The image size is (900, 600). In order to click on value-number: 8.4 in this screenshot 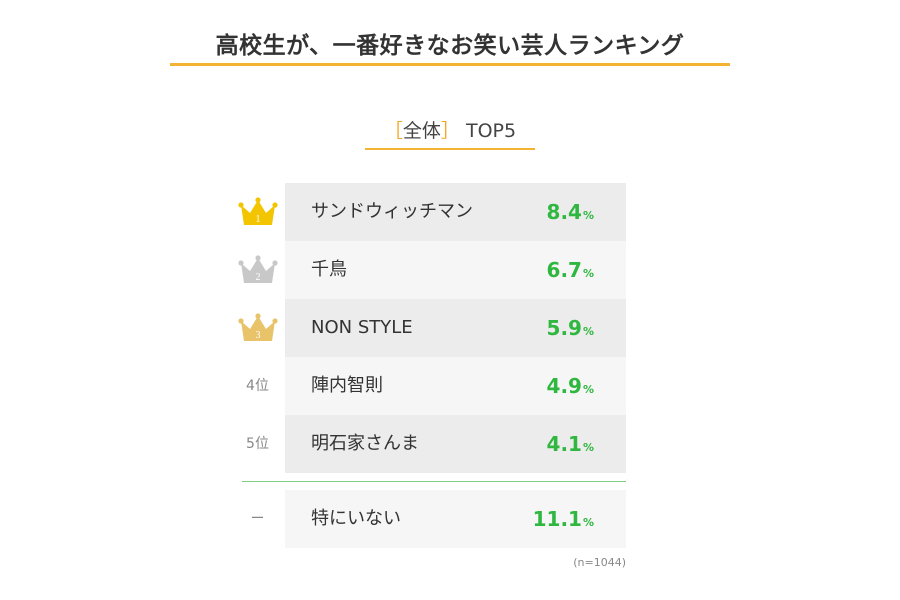, I will do `click(564, 212)`.